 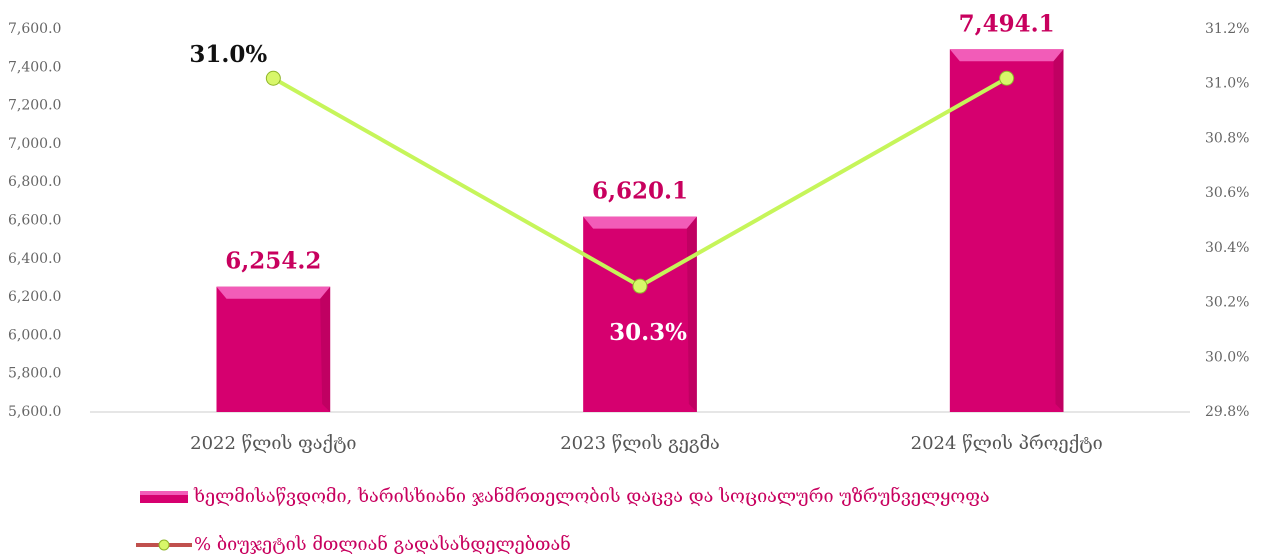 What do you see at coordinates (228, 54) in the screenshot?
I see `line-value-label: 31.0%` at bounding box center [228, 54].